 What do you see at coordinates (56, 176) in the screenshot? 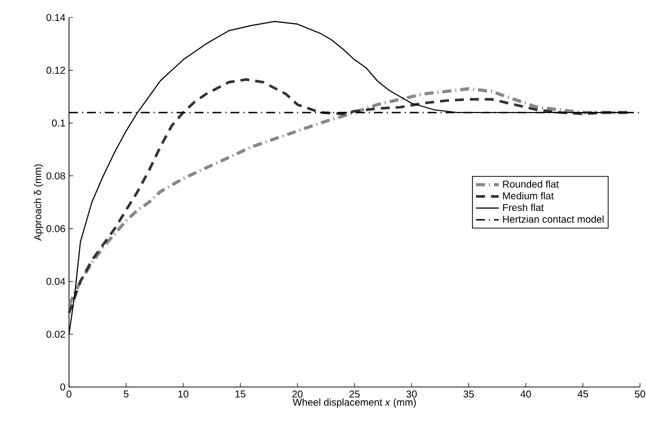
I see `y-tick-label: 0.08` at bounding box center [56, 176].